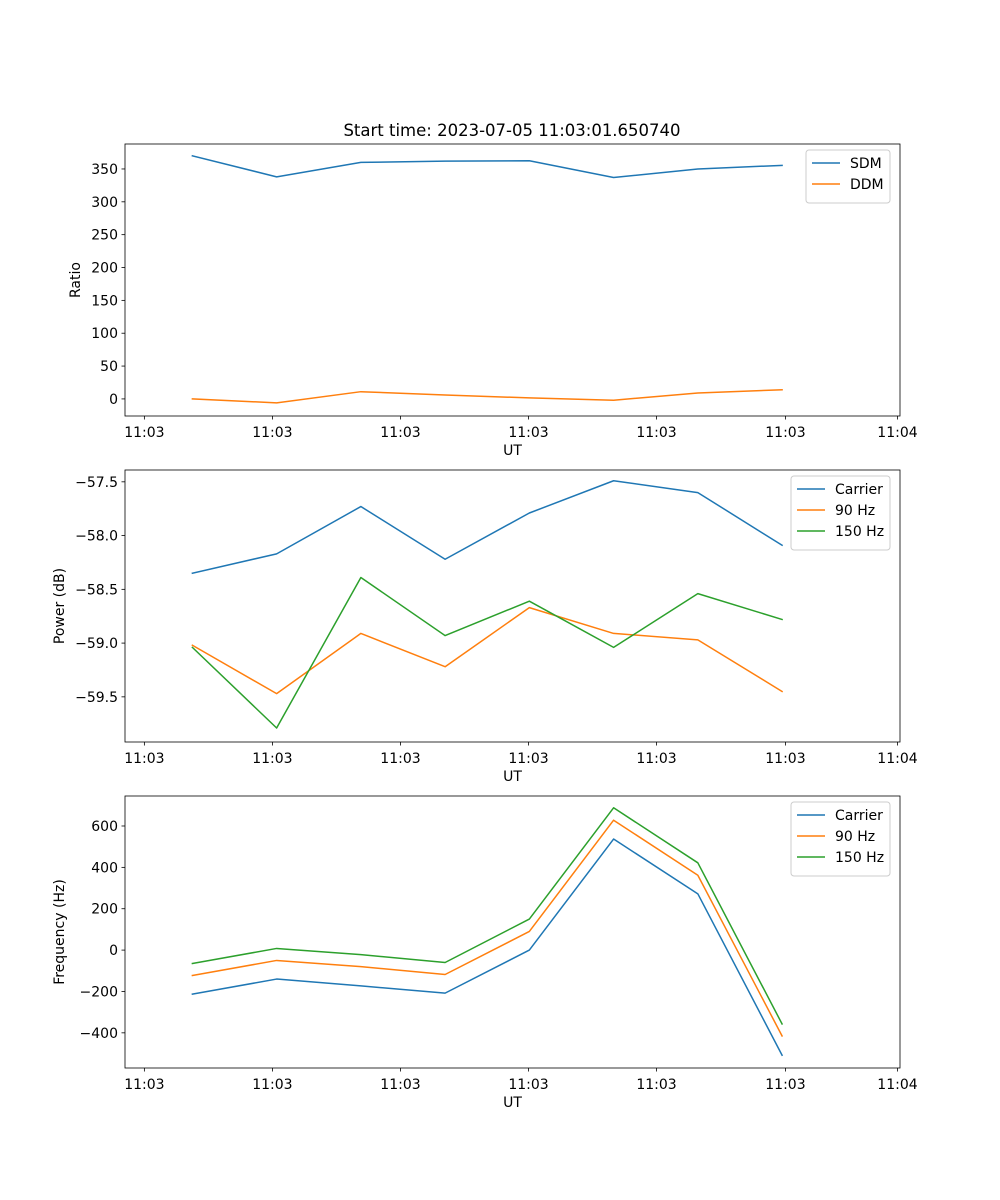 This screenshot has width=1000, height=1200. I want to click on legend-label: SDM, so click(866, 164).